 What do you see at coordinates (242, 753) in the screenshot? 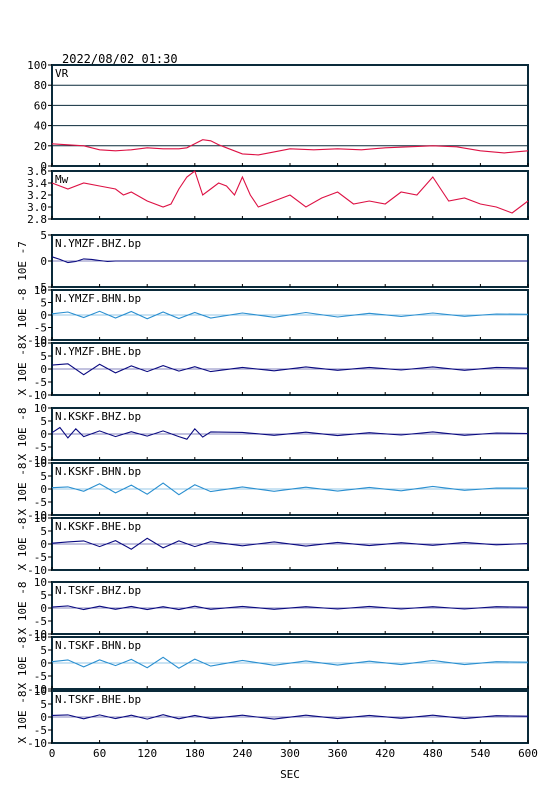
I see `x-tick-label: 240` at bounding box center [242, 753].